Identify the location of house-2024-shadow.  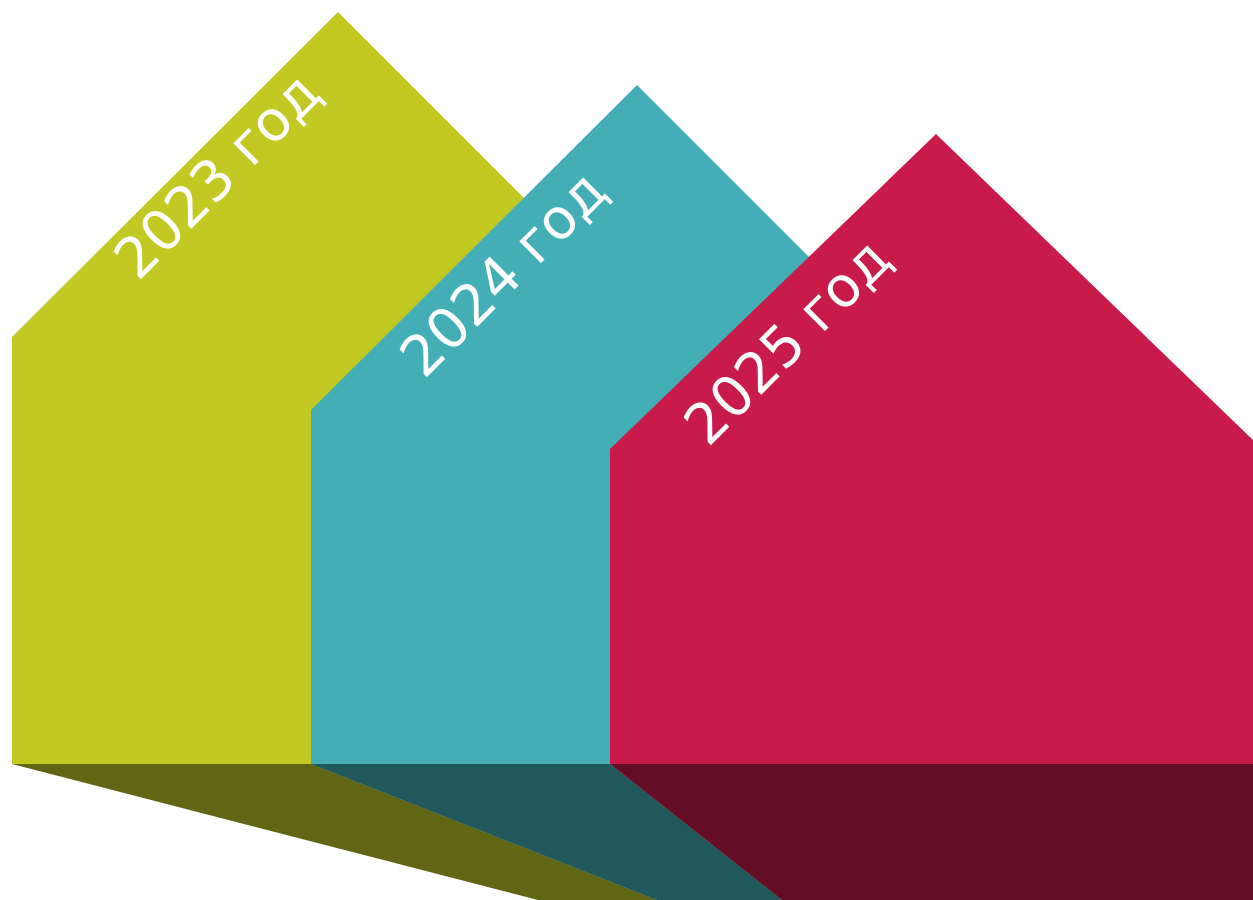
(546, 832).